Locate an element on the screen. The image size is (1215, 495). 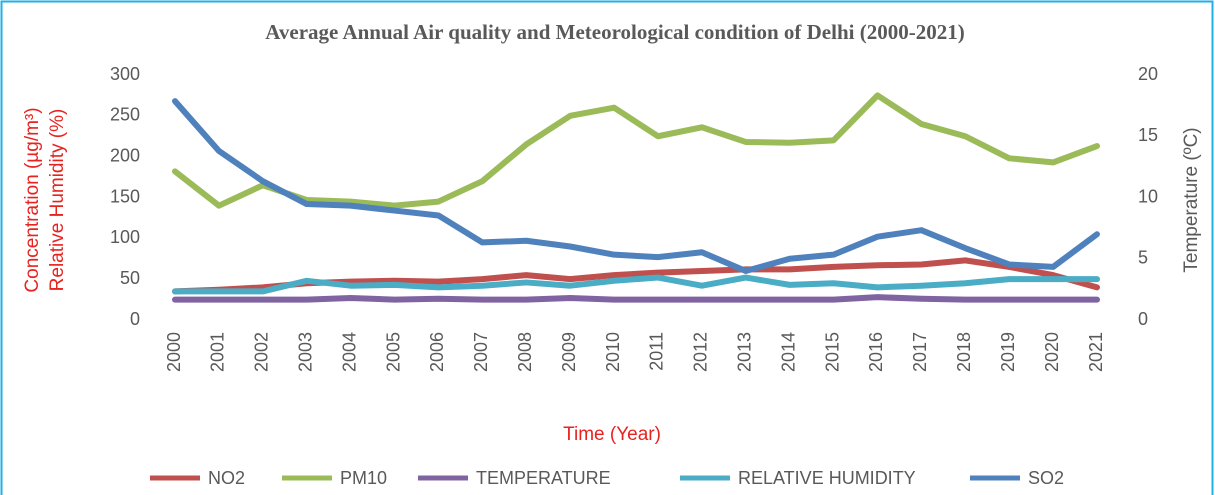
x-tick-label: 2019 is located at coordinates (1008, 352).